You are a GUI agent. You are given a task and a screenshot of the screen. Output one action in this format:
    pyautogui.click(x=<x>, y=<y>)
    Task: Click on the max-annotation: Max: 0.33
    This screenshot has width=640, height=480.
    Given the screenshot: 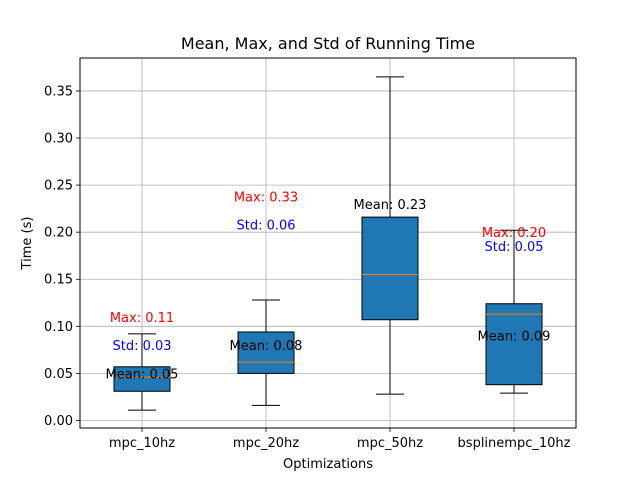 What is the action you would take?
    pyautogui.click(x=266, y=197)
    